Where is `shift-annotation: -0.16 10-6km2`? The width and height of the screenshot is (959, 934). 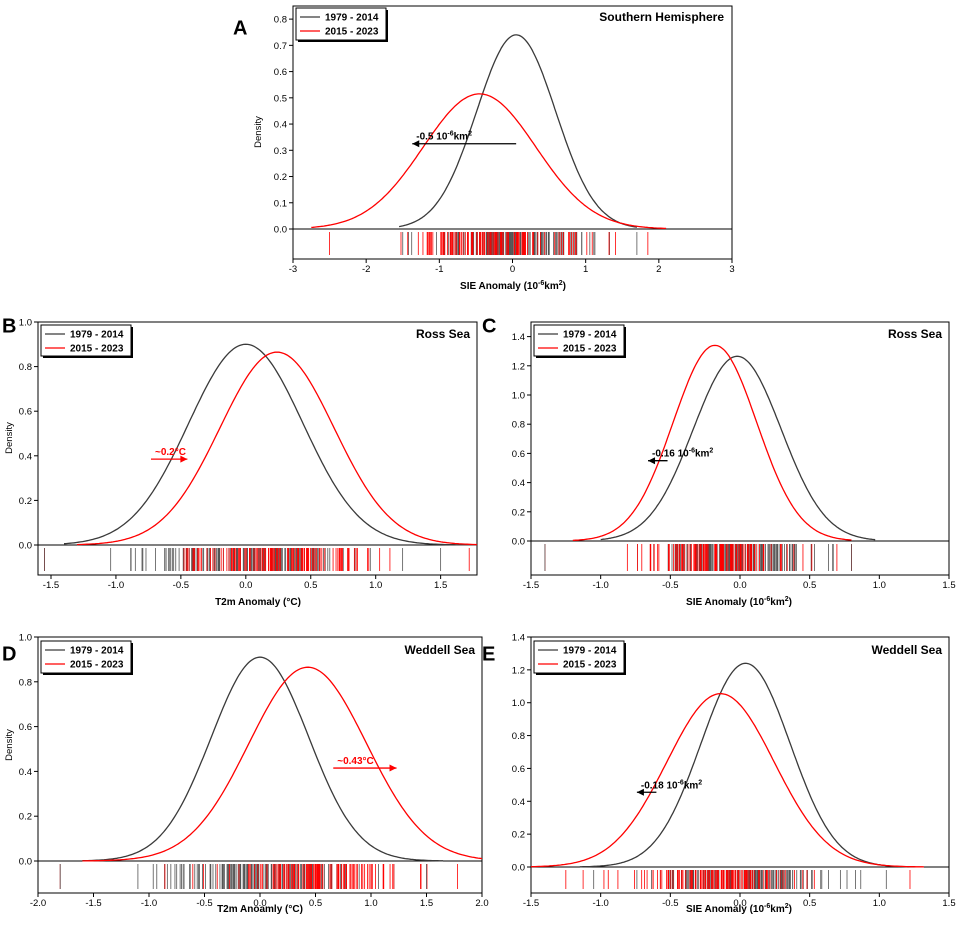 shift-annotation: -0.16 10-6km2 is located at coordinates (680, 456).